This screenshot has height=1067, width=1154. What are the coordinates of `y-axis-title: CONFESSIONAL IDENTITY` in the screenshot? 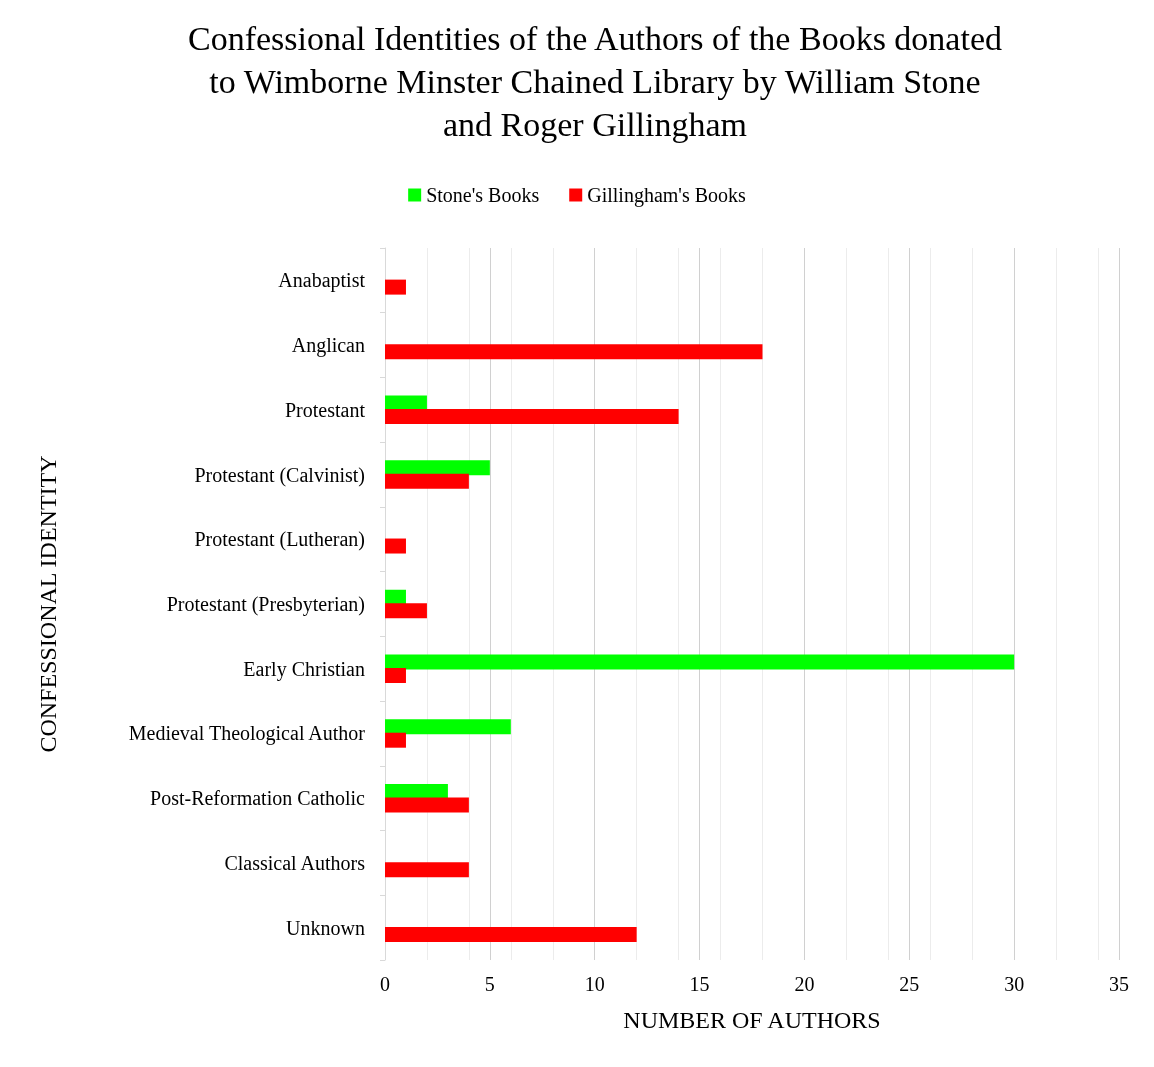 It's located at (48, 604).